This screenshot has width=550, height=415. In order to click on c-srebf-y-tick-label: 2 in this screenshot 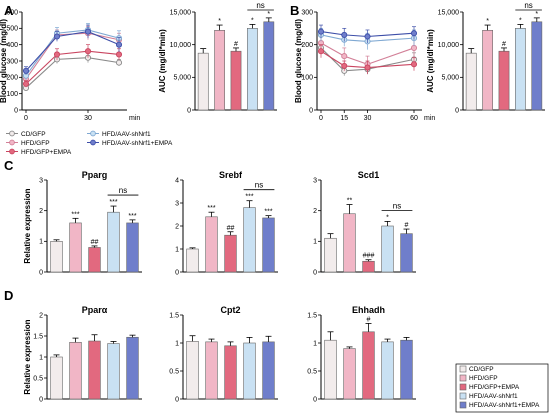, I will do `click(177, 226)`.